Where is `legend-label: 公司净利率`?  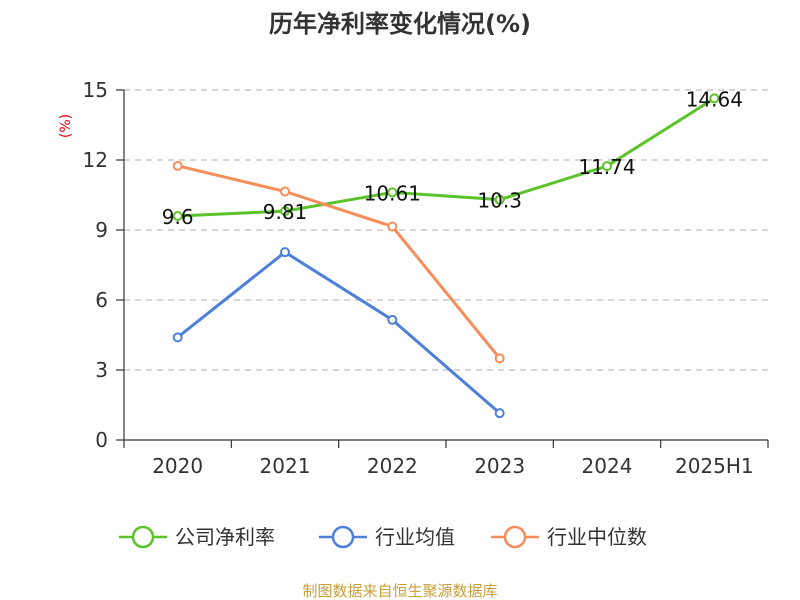
legend-label: 公司净利率 is located at coordinates (225, 537).